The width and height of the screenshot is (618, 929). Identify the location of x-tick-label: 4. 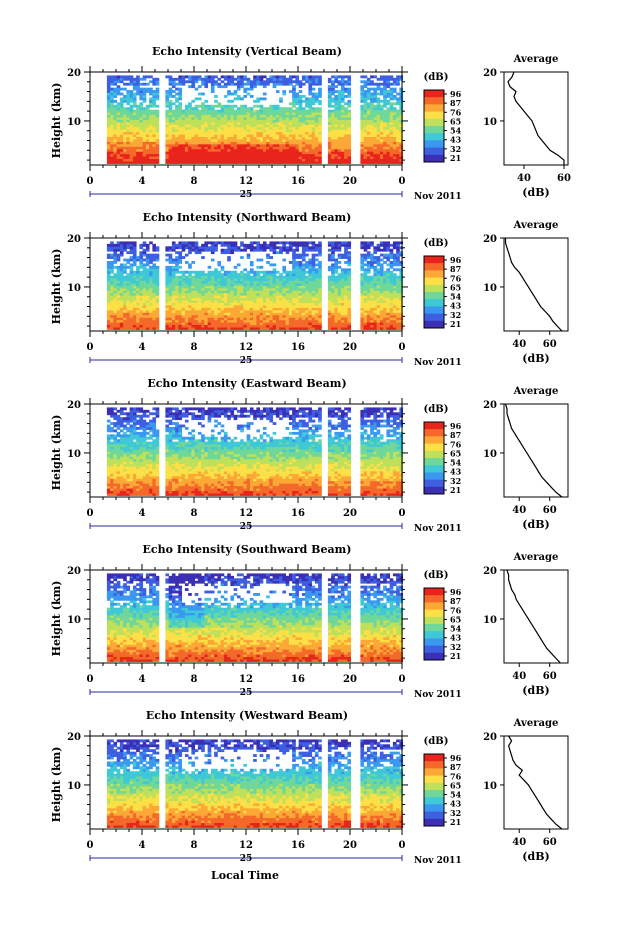
(142, 845).